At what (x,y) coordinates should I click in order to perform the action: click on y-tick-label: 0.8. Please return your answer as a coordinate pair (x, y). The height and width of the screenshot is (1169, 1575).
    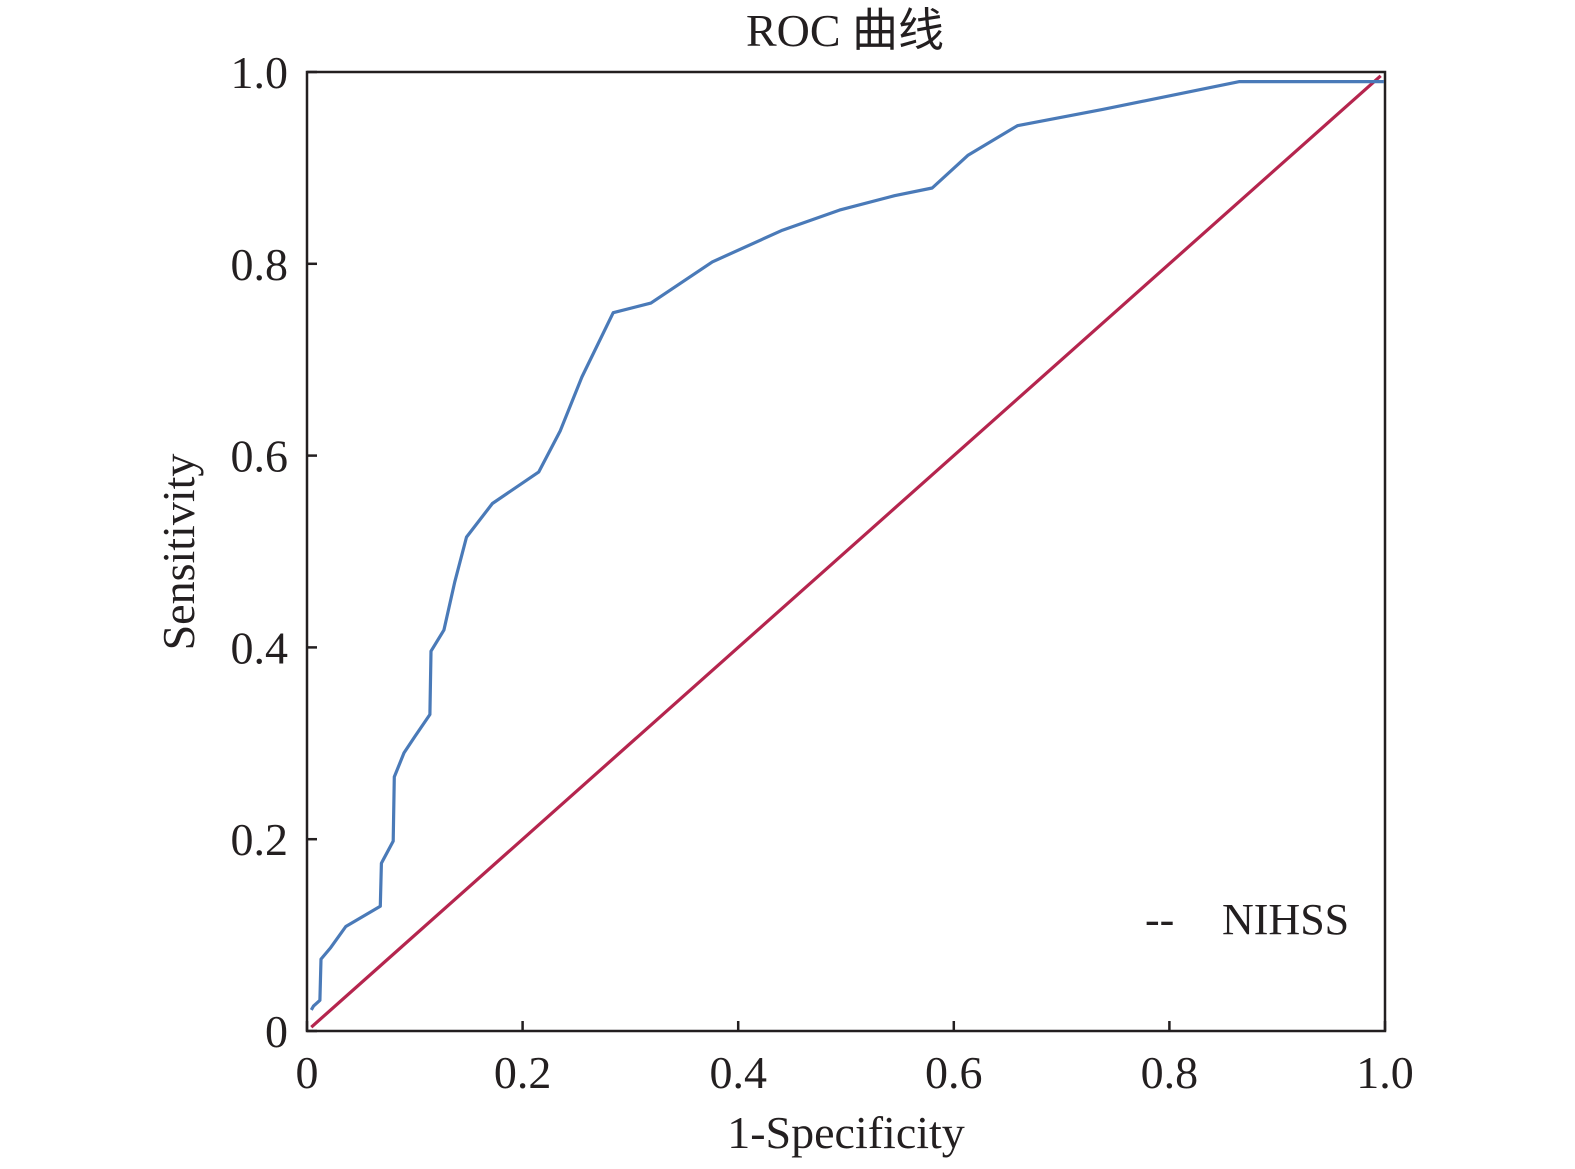
    Looking at the image, I should click on (260, 264).